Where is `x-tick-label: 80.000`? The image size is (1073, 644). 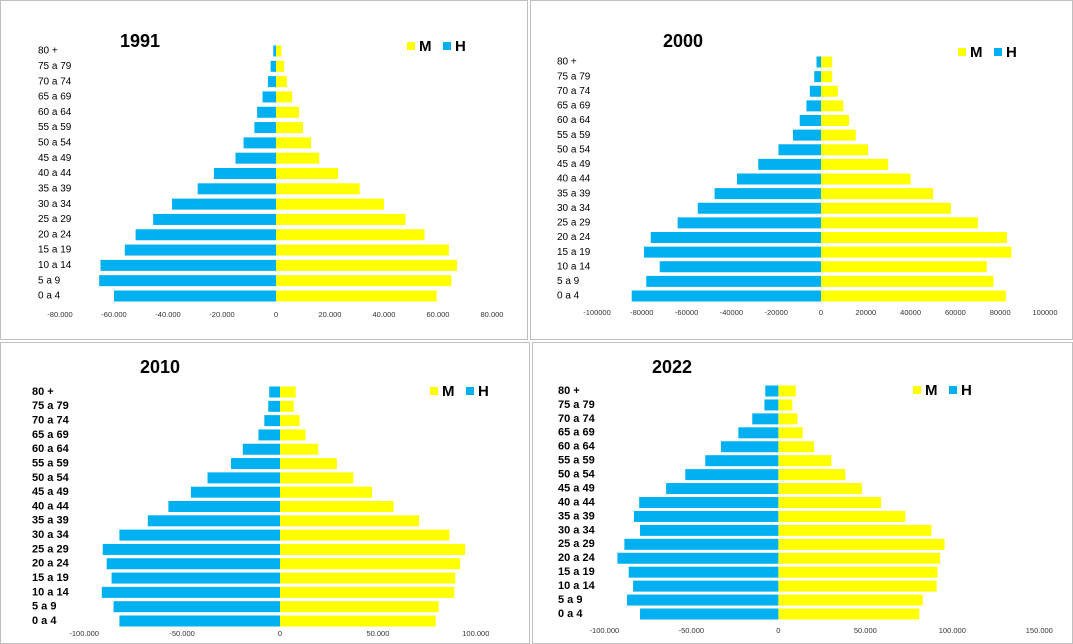 x-tick-label: 80.000 is located at coordinates (492, 314).